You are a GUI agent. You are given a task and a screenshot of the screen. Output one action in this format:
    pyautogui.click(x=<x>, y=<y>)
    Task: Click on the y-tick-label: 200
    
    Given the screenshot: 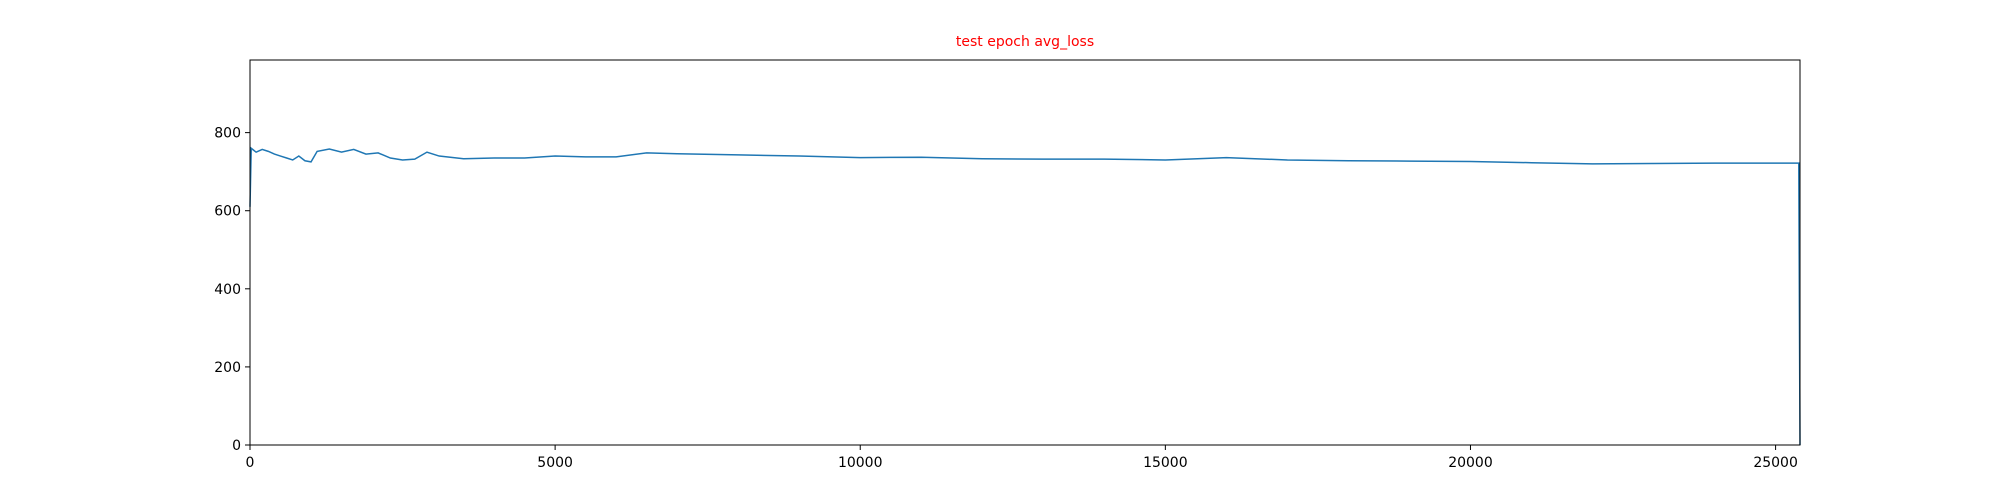 What is the action you would take?
    pyautogui.click(x=227, y=368)
    